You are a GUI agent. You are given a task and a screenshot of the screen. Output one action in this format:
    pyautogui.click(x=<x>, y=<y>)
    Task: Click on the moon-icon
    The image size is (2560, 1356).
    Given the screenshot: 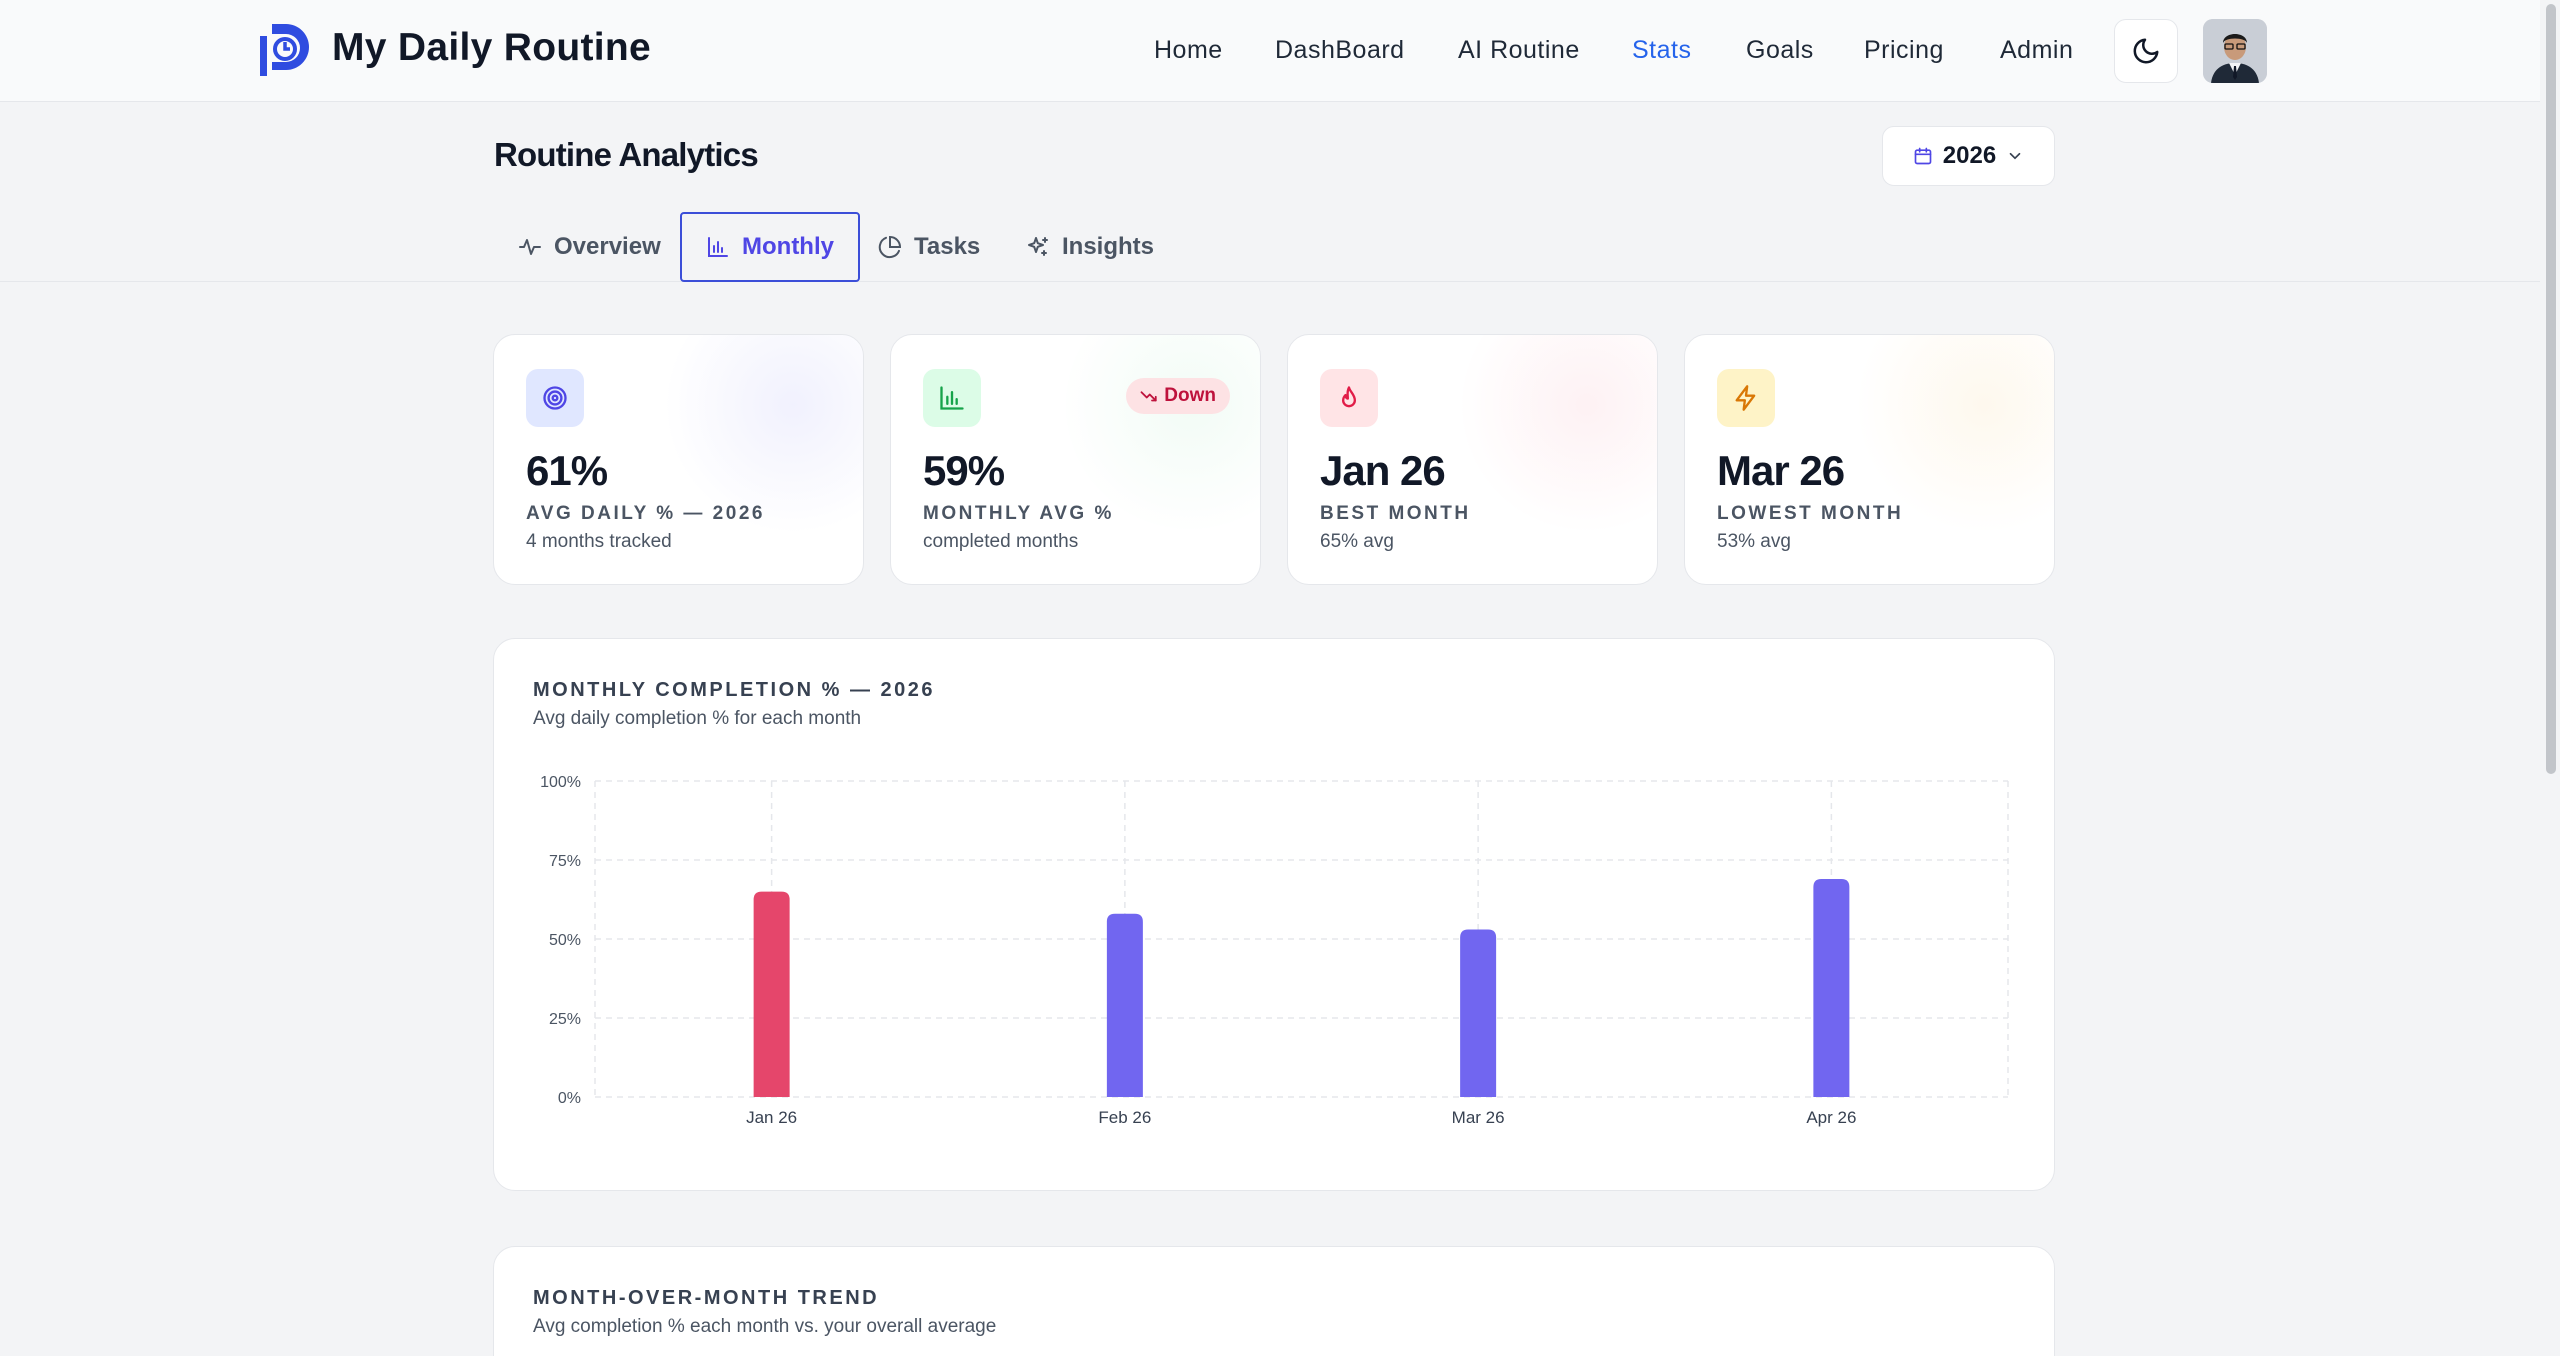 What is the action you would take?
    pyautogui.click(x=2146, y=51)
    